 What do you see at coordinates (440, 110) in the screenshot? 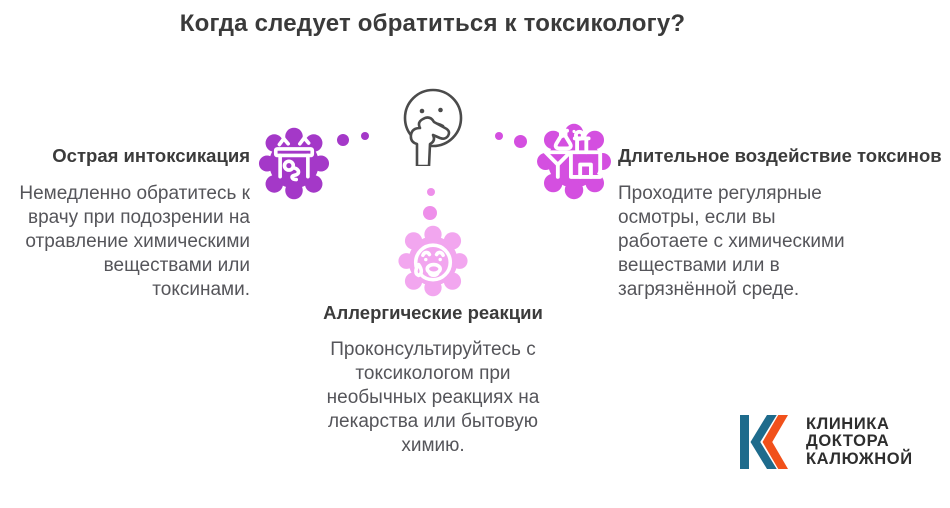
I see `face-right-eye` at bounding box center [440, 110].